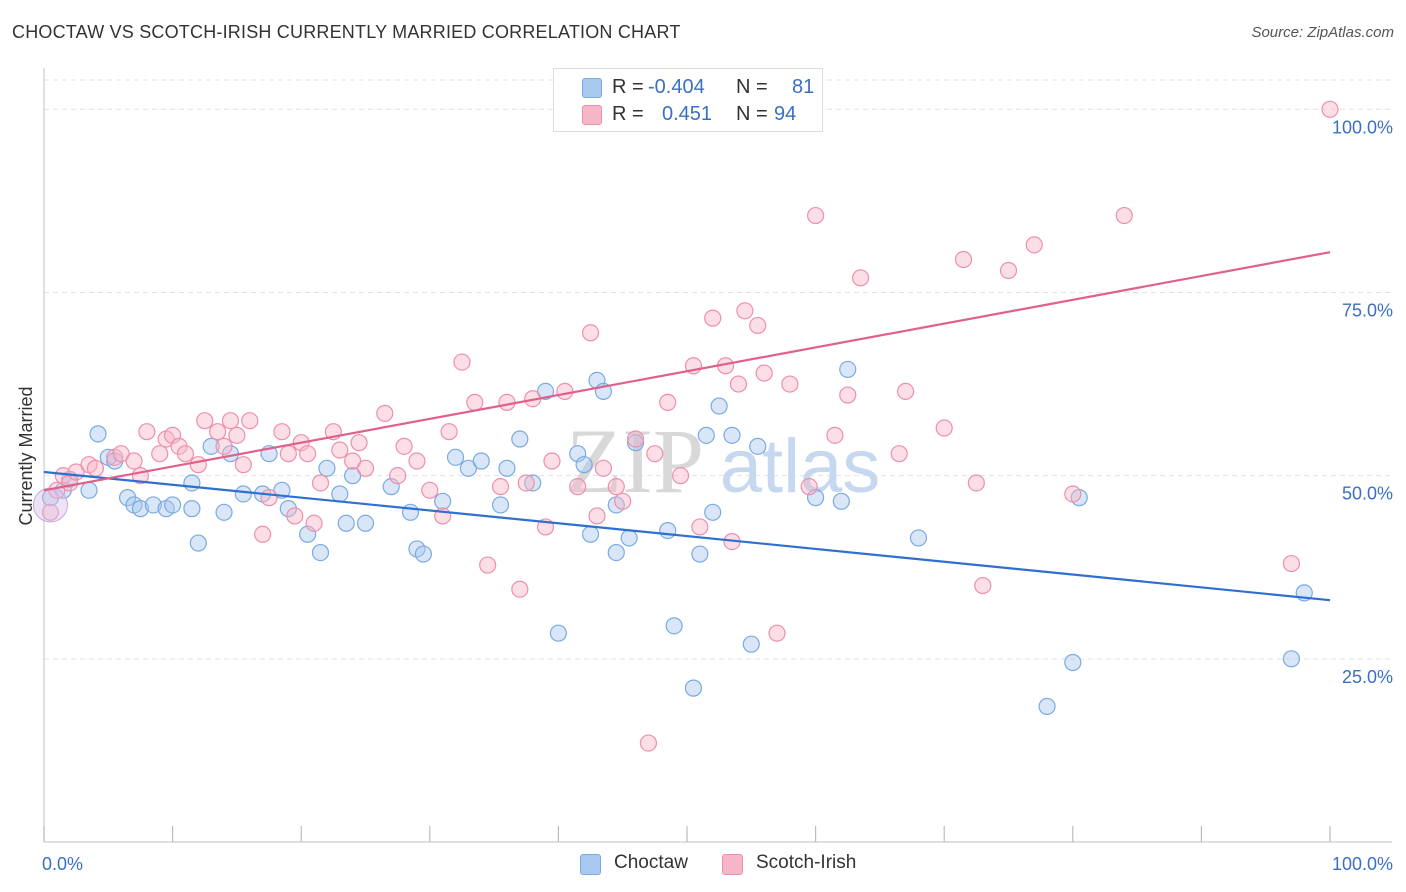  Describe the element at coordinates (785, 113) in the screenshot. I see `legend-n-value: 94` at that location.